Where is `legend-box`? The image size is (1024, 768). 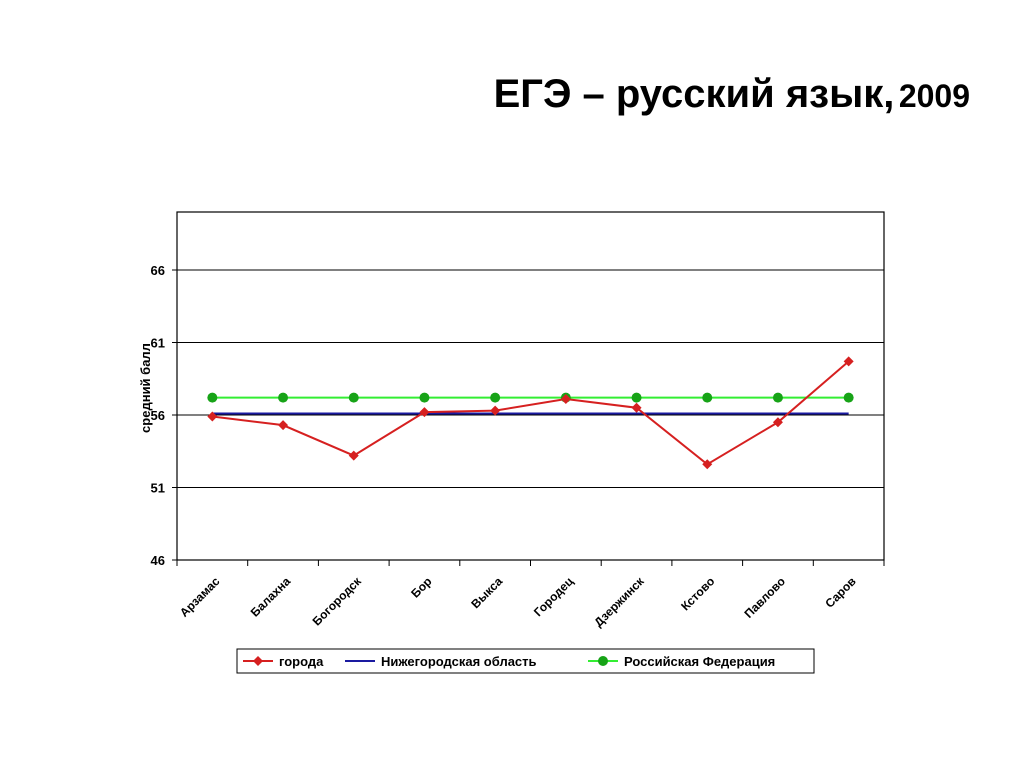
legend-box is located at coordinates (525, 661).